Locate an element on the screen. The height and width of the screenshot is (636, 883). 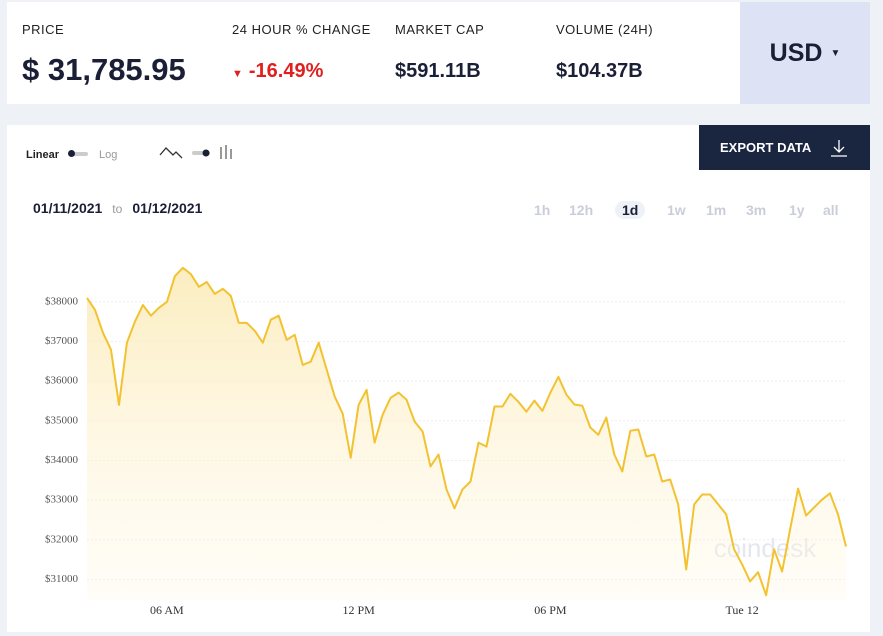
range-button: 12h is located at coordinates (581, 210).